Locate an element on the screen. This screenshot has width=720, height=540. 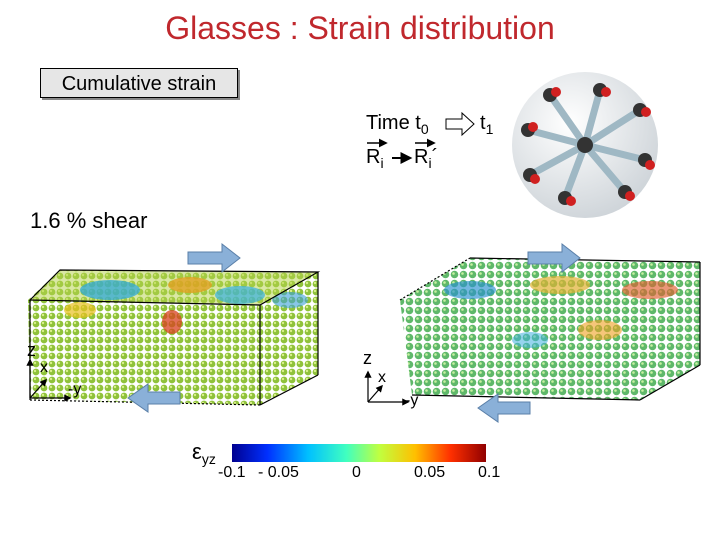
colorbar-tick: 0.05 is located at coordinates (430, 472).